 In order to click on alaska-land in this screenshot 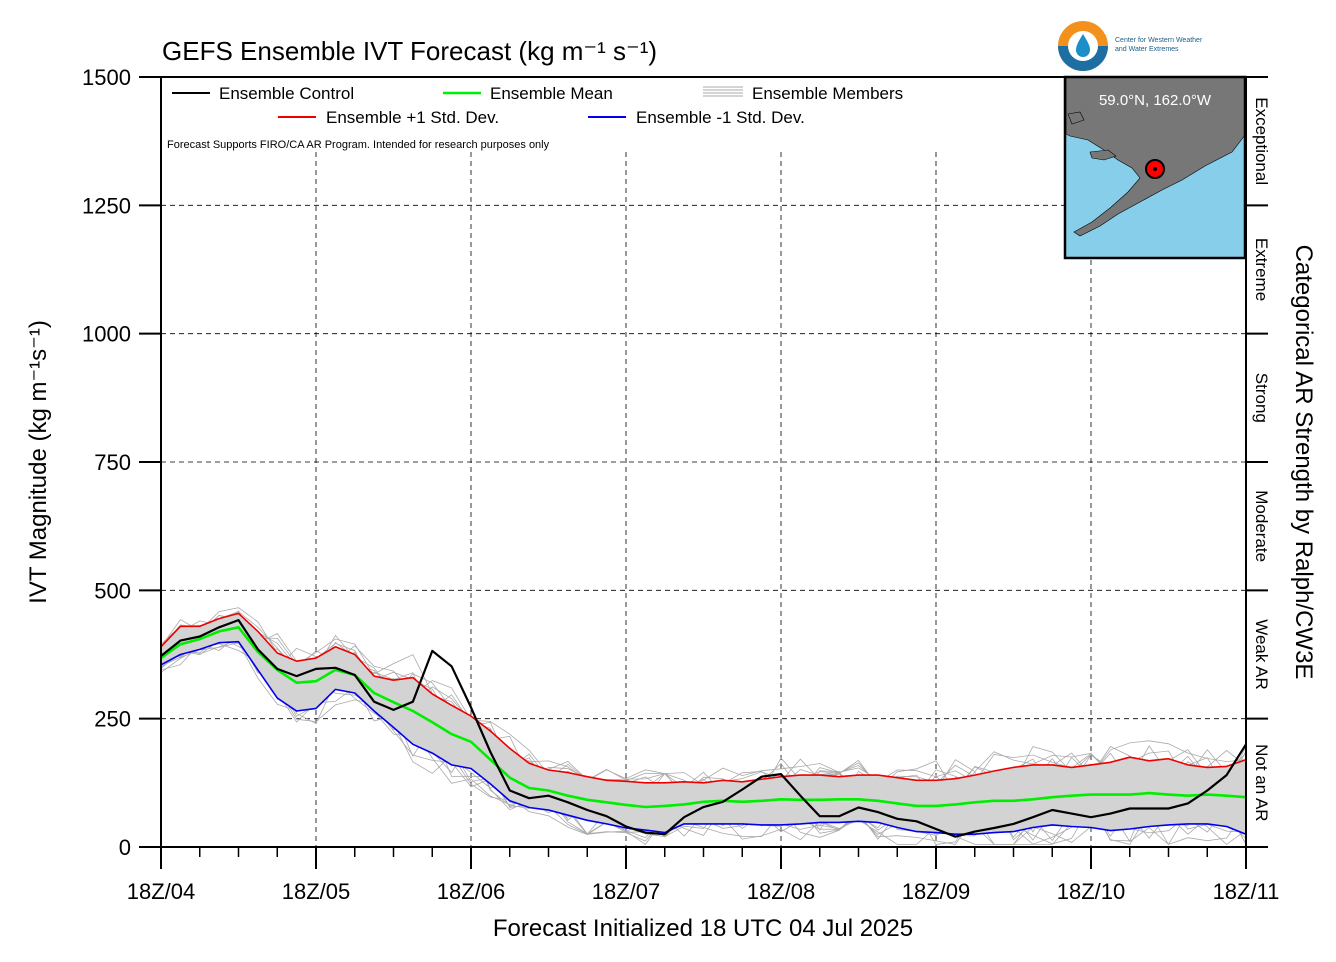, I will do `click(1155, 156)`.